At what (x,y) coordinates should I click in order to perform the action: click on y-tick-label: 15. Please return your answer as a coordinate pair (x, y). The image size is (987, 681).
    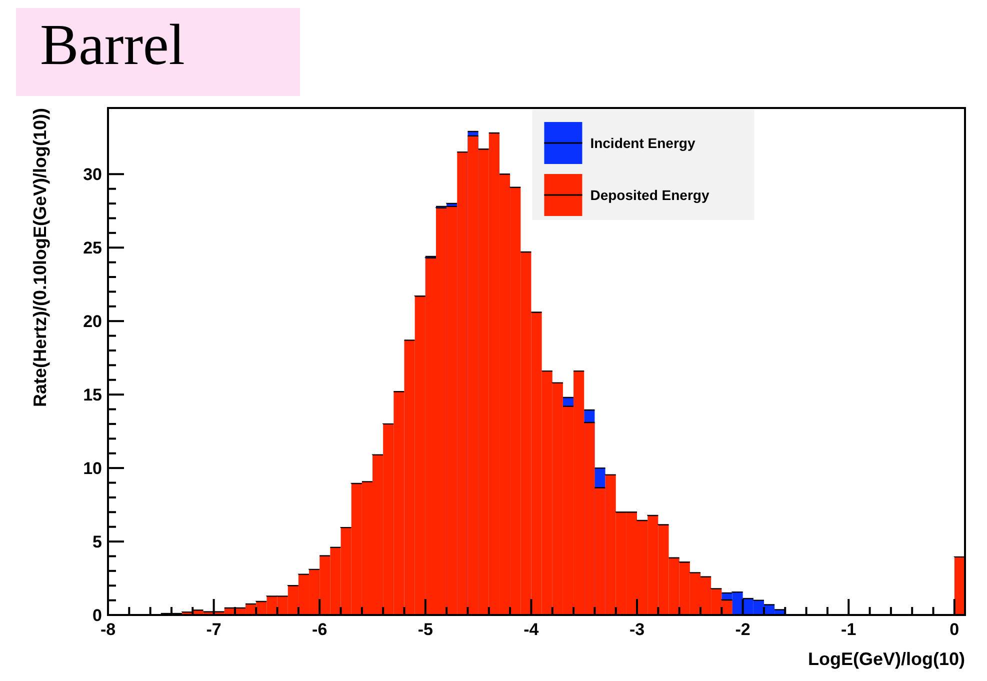
    Looking at the image, I should click on (92, 395).